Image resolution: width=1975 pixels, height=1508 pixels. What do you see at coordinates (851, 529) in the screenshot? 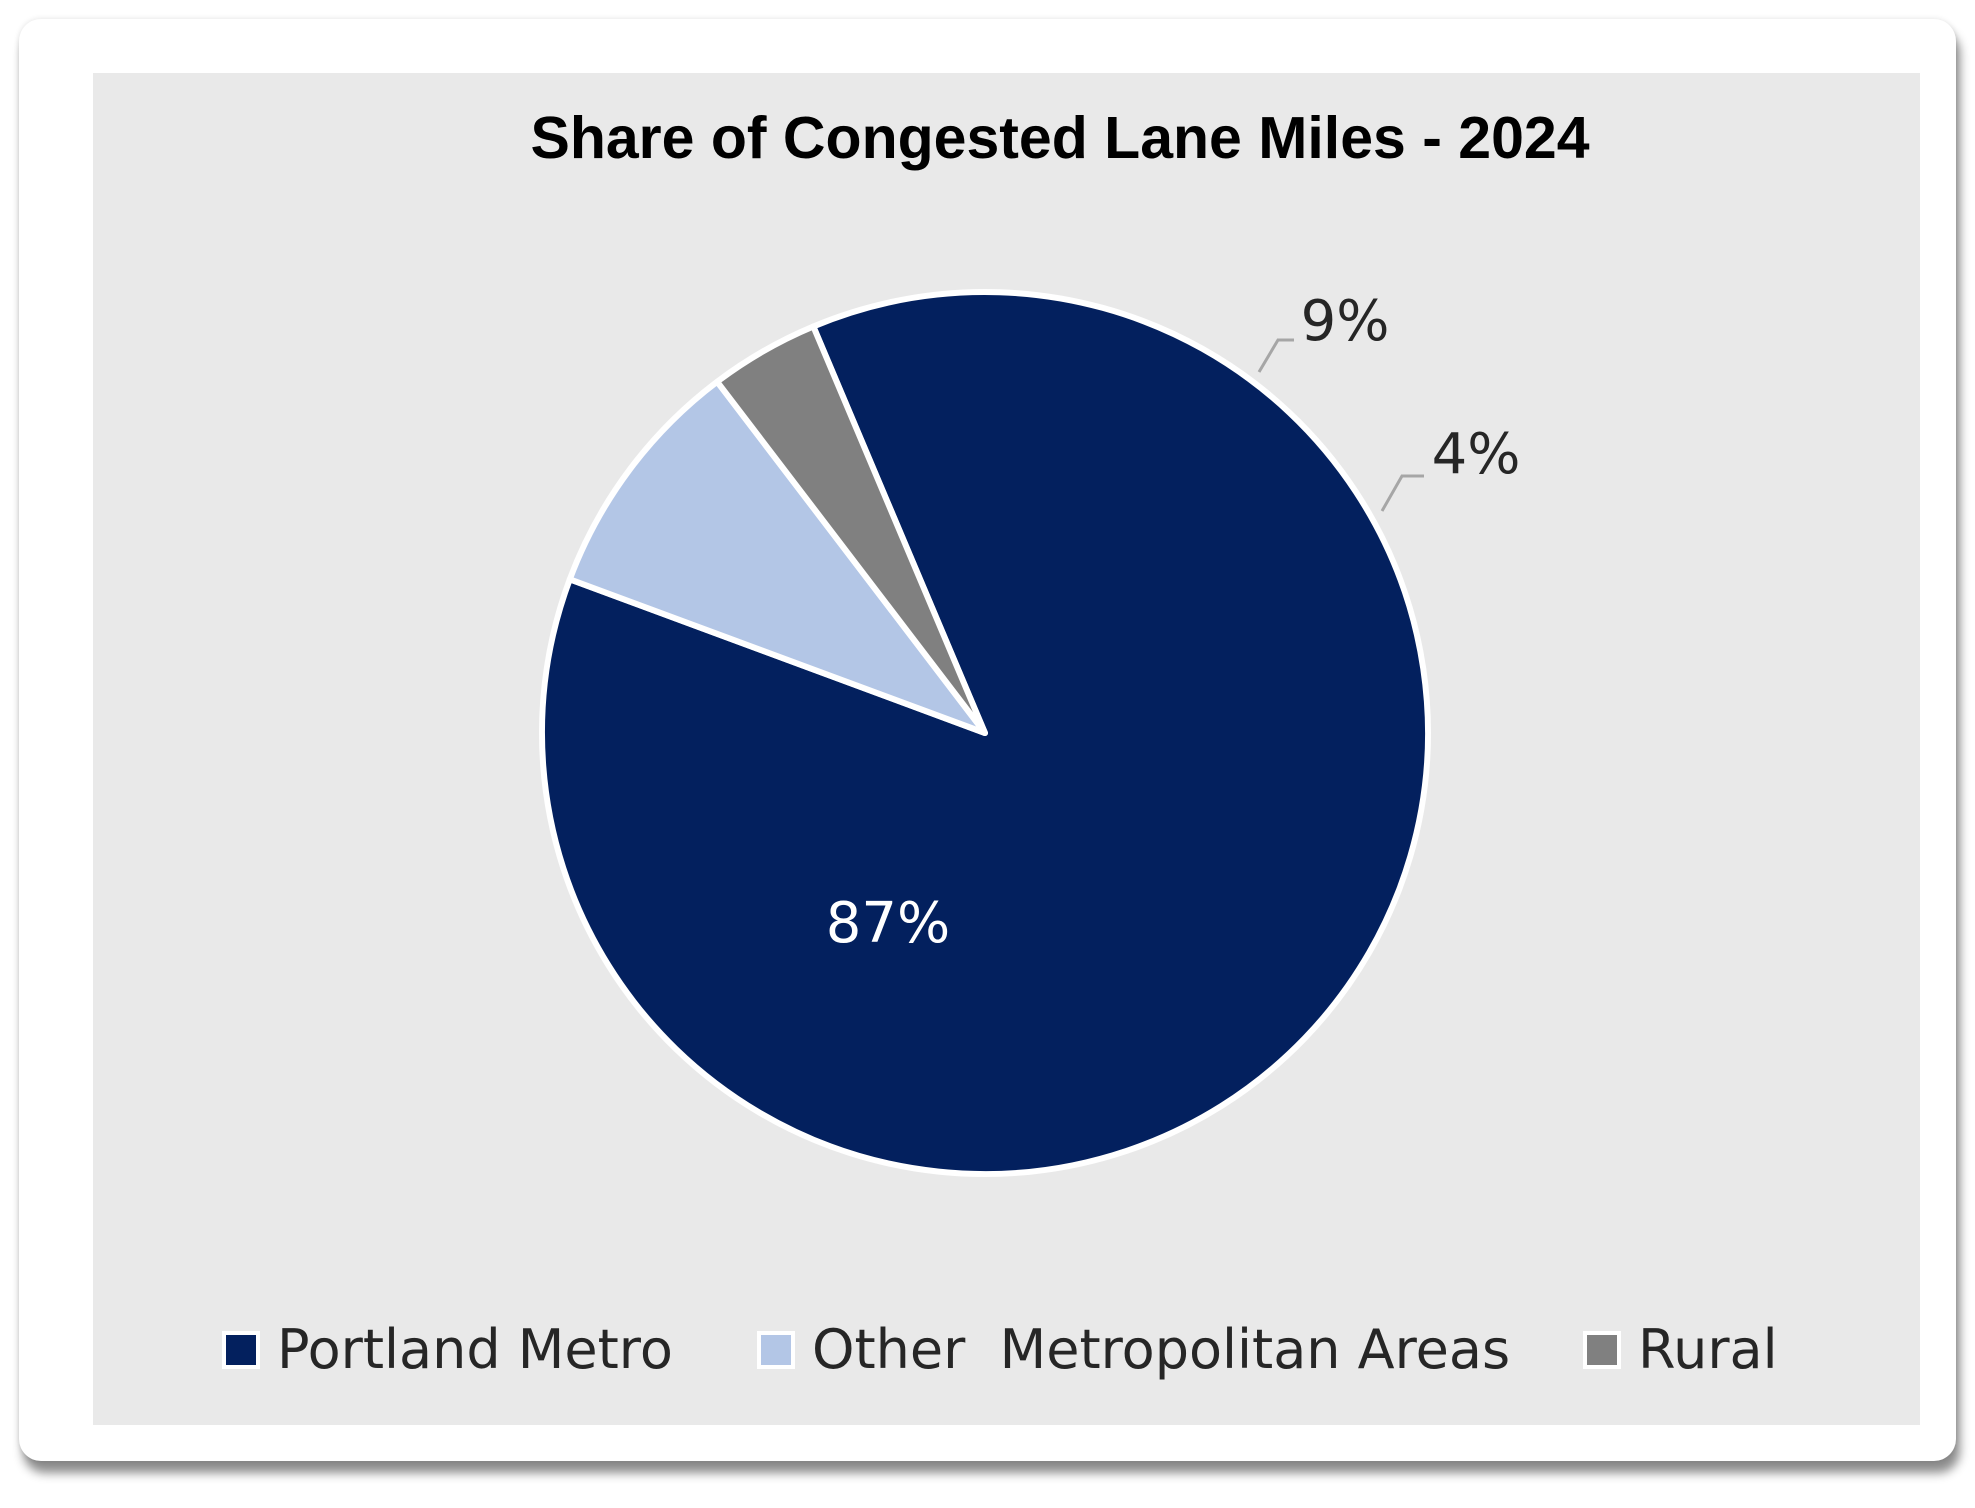
I see `pie-slice-rural` at bounding box center [851, 529].